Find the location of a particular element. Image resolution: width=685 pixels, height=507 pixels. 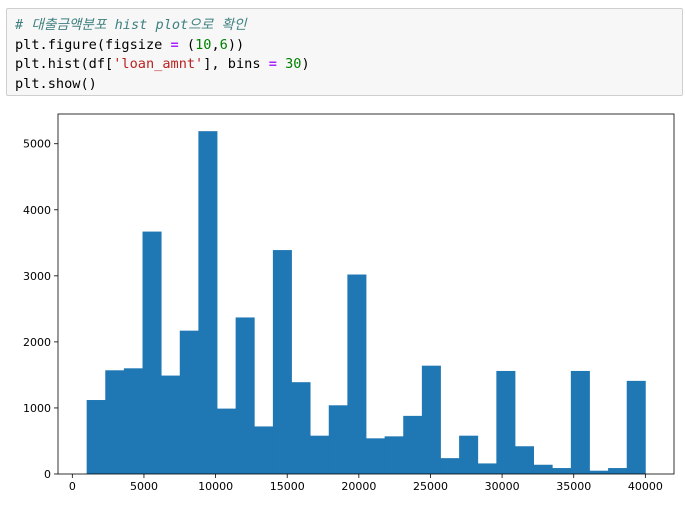

y-tick-label: 3000 is located at coordinates (37, 276).